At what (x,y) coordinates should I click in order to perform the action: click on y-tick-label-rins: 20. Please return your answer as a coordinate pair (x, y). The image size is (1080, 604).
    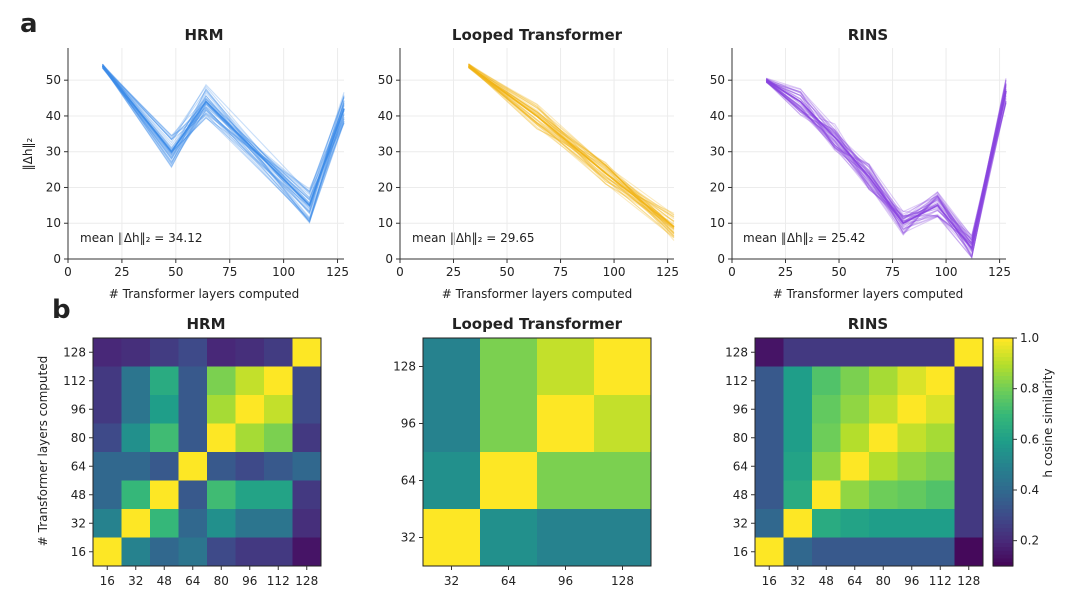
    Looking at the image, I should click on (717, 187).